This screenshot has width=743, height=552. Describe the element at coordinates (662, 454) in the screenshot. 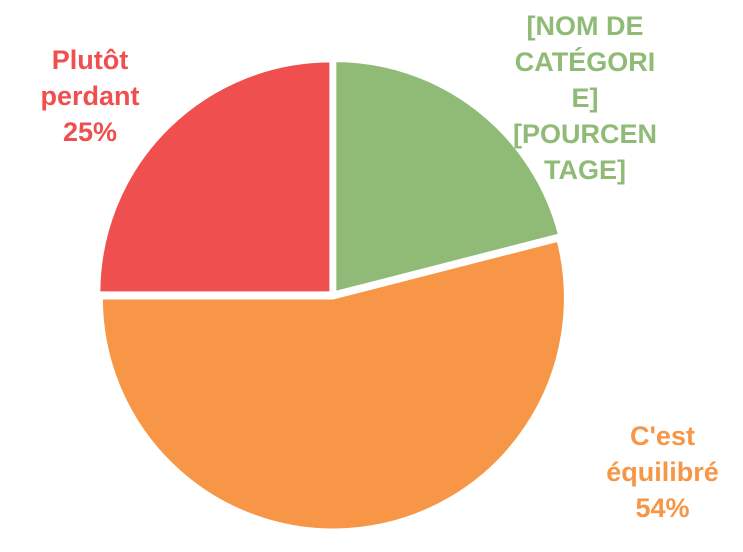

I see `category-label: C'est équilibré` at that location.